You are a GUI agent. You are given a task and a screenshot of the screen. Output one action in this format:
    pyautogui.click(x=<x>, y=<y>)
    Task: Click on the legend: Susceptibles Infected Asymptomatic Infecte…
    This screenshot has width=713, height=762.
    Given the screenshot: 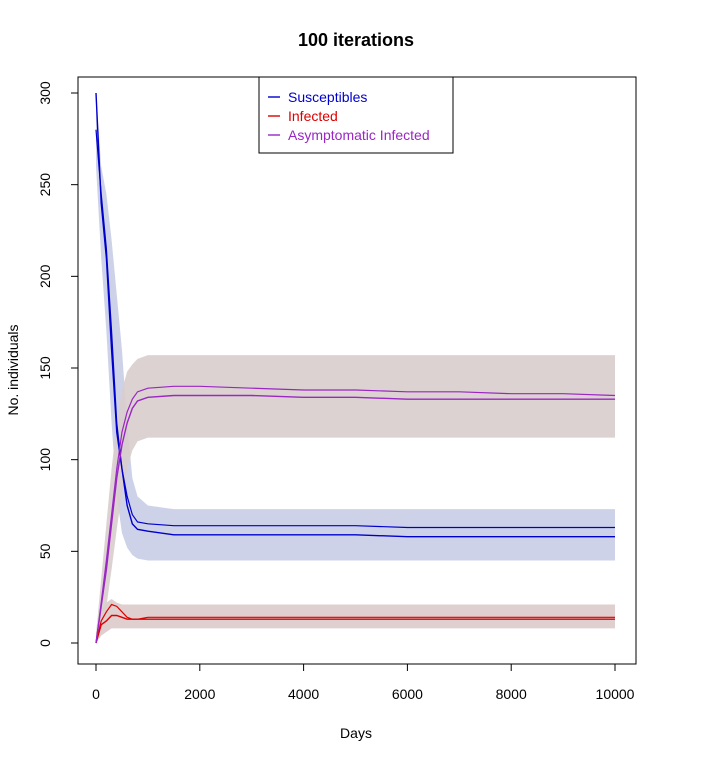 What is the action you would take?
    pyautogui.click(x=356, y=115)
    